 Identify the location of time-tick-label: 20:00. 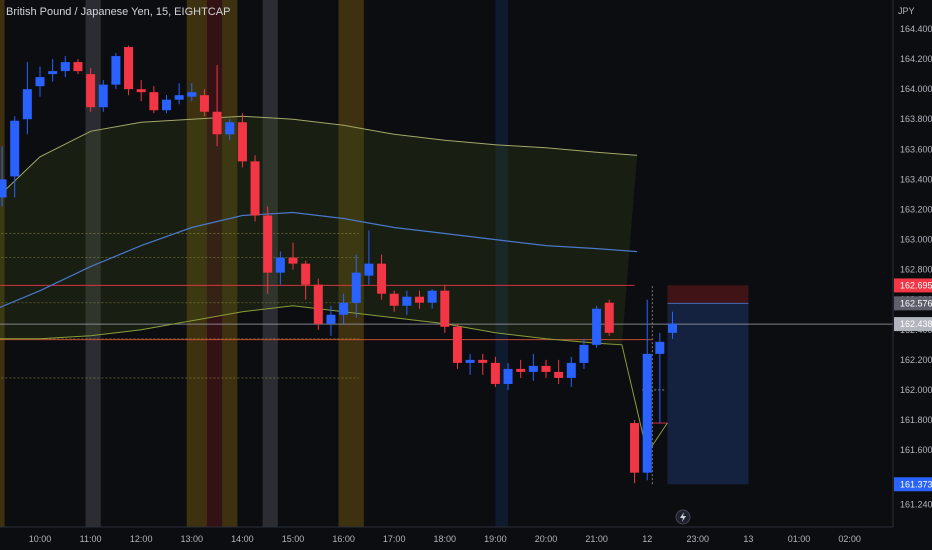
(546, 539).